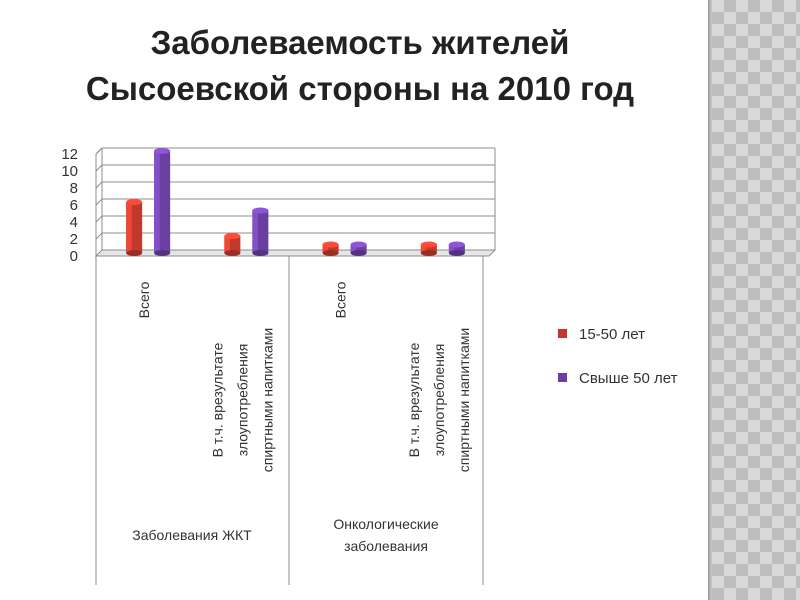  What do you see at coordinates (295, 202) in the screenshot?
I see `bar-series` at bounding box center [295, 202].